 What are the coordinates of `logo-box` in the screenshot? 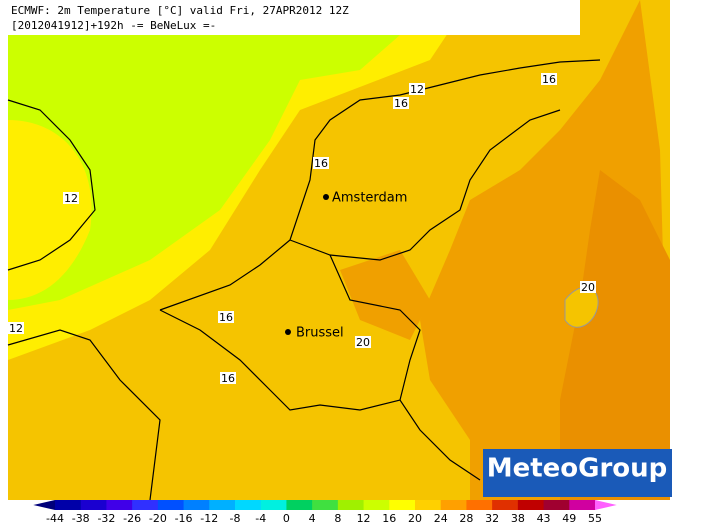 It's located at (577, 473).